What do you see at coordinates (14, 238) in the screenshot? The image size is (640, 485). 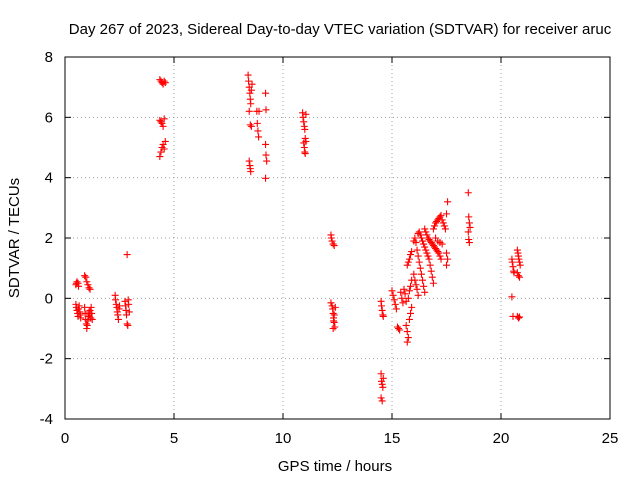 I see `y-axis-label: SDTVAR / TECUs` at bounding box center [14, 238].